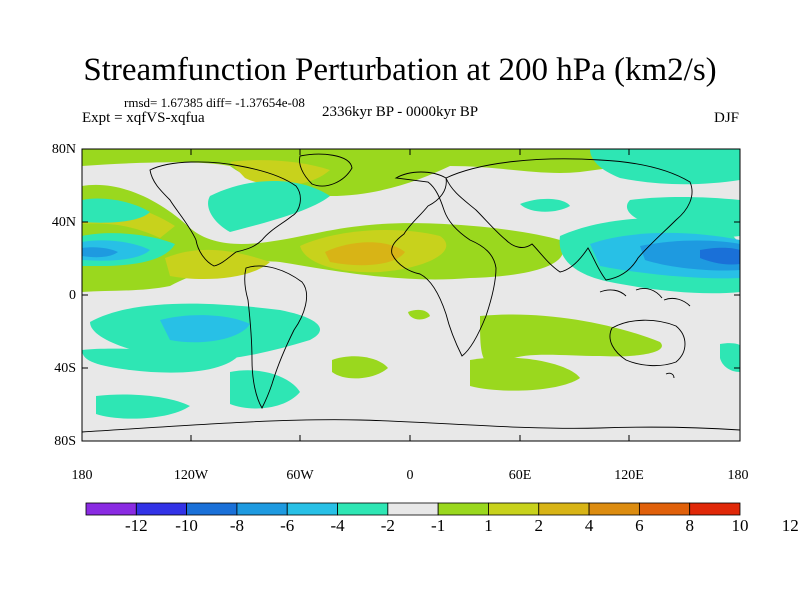  I want to click on colorbar-label: -10, so click(186, 525).